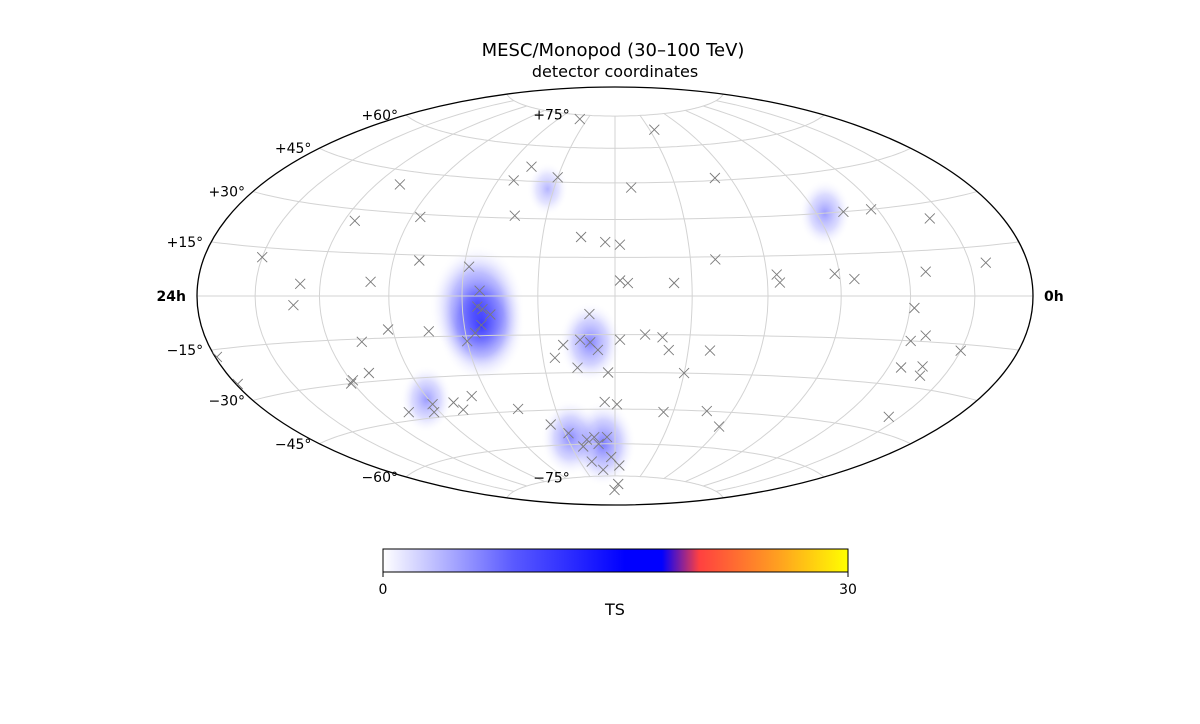 The image size is (1200, 724). I want to click on dec-tick-label: +45°, so click(293, 149).